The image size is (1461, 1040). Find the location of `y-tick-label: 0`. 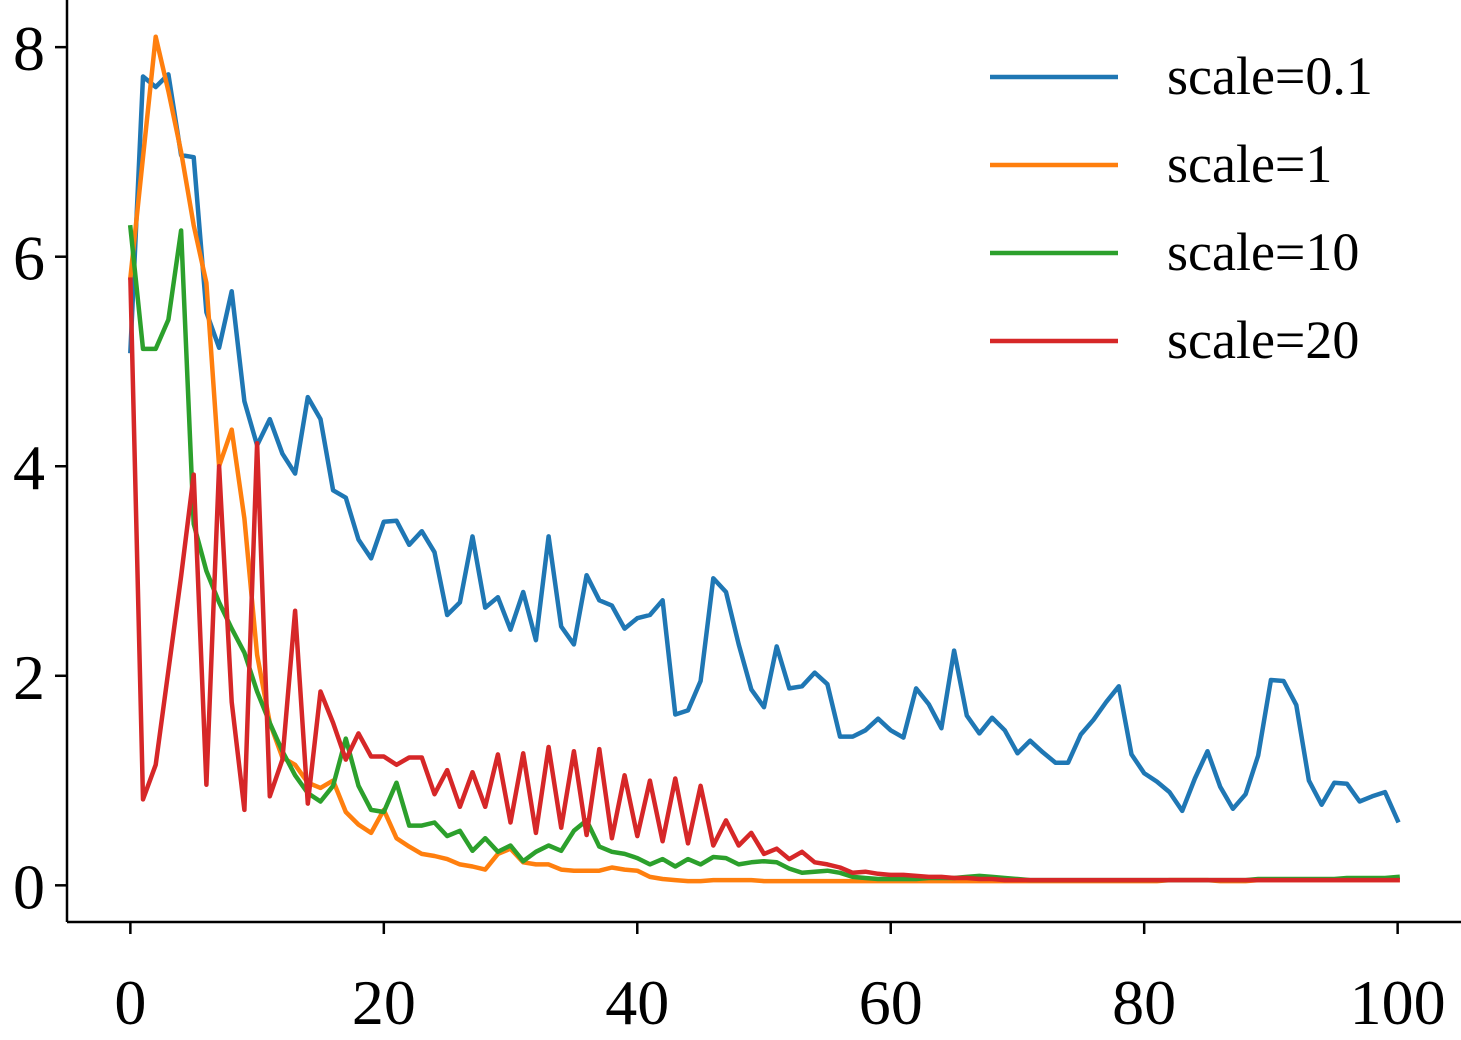

y-tick-label: 0 is located at coordinates (29, 886).